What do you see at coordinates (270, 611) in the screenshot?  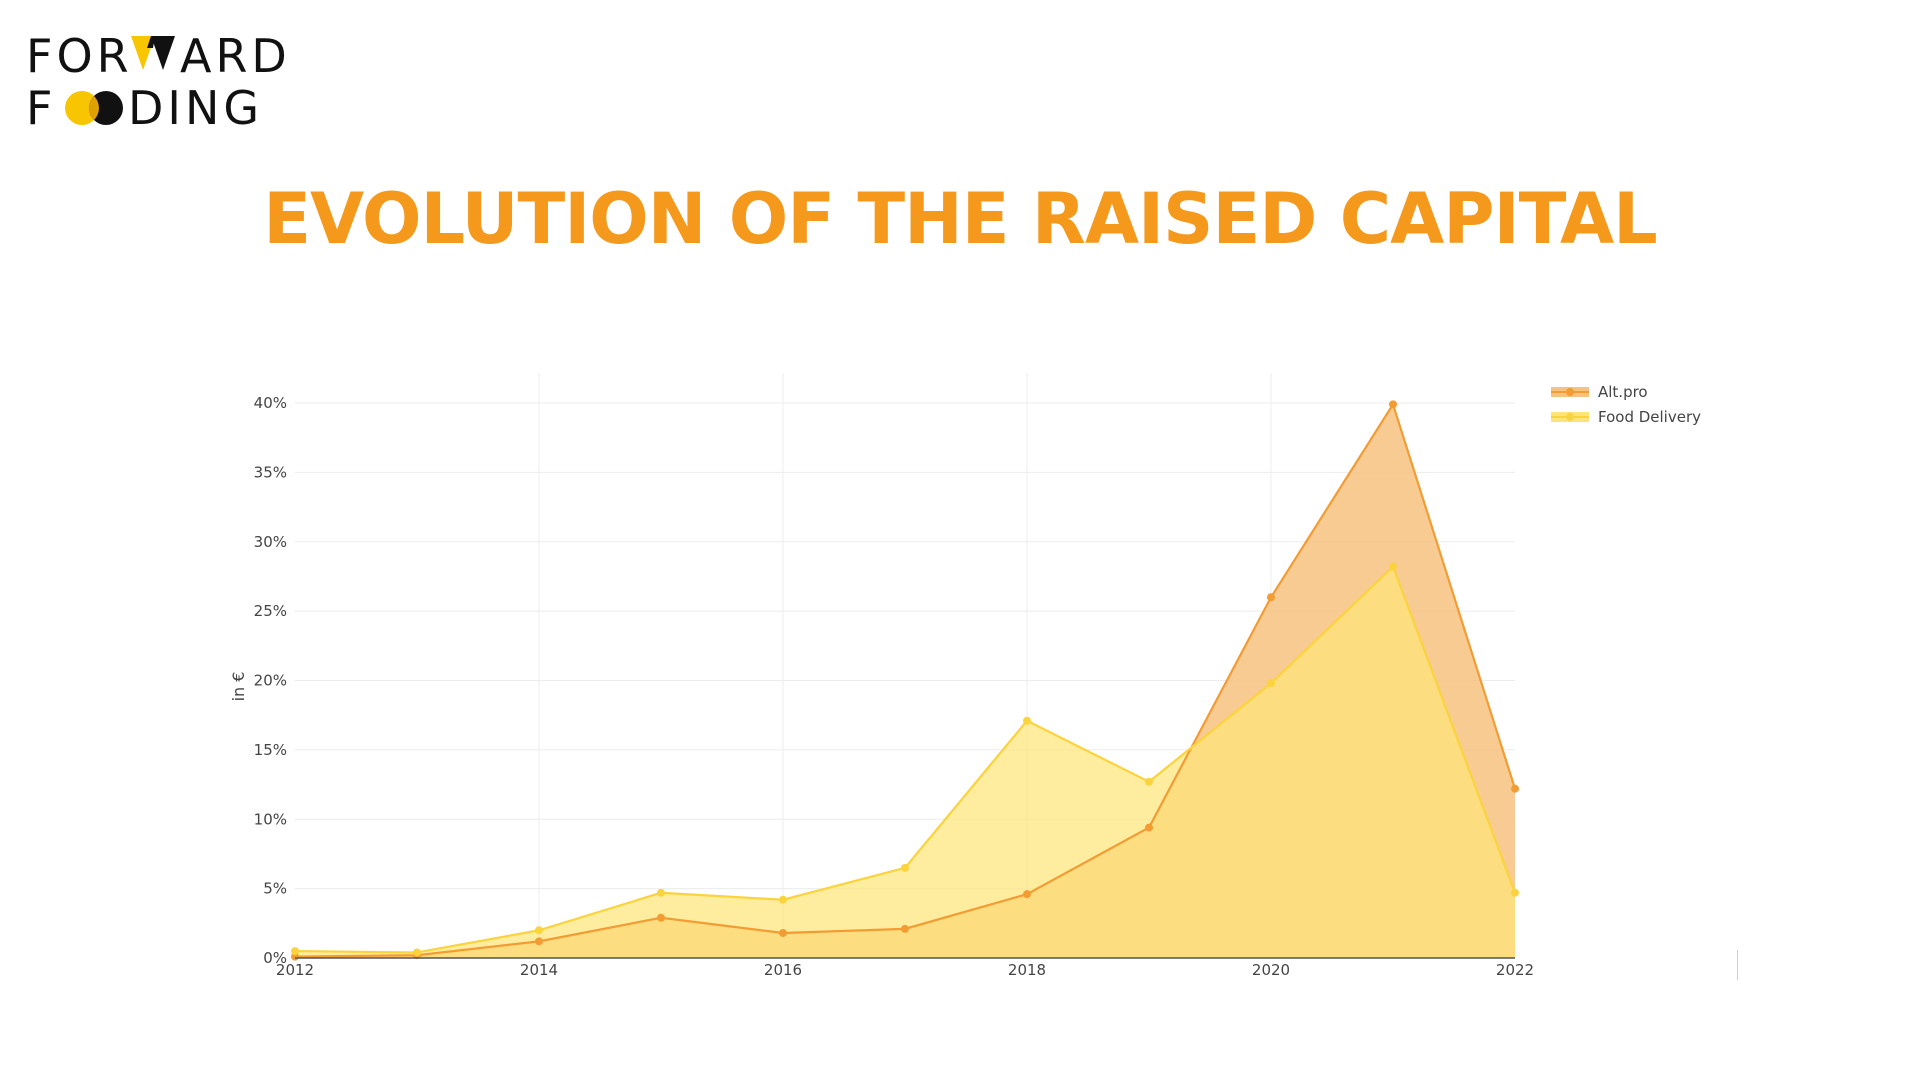 I see `y-tick-label: 25%` at bounding box center [270, 611].